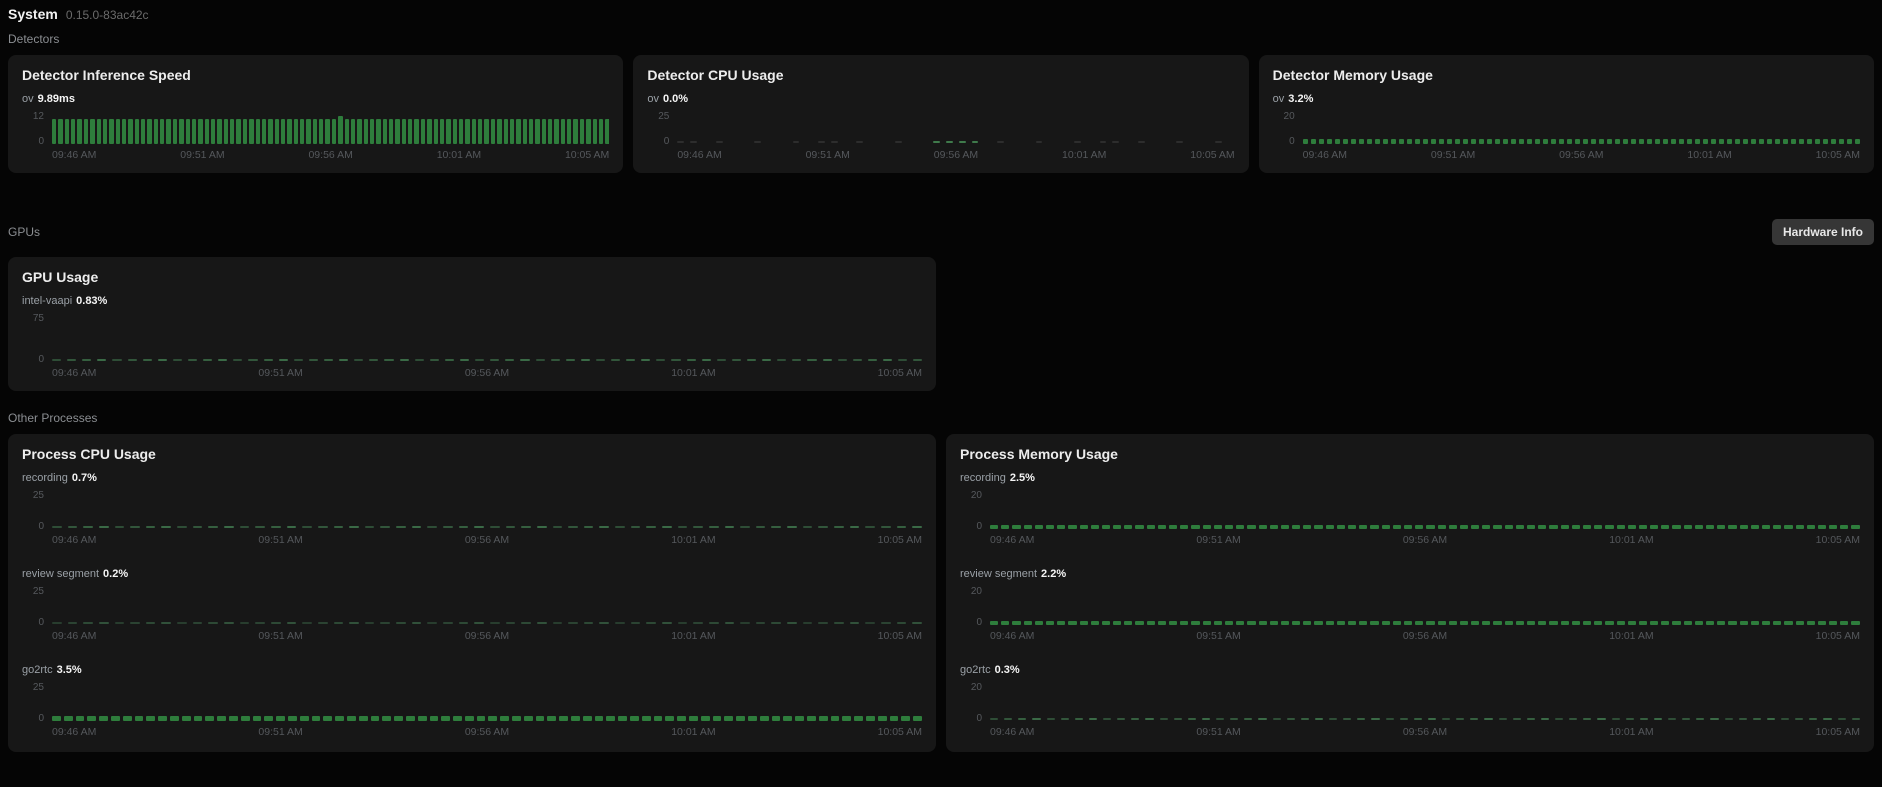 This screenshot has height=787, width=1882. Describe the element at coordinates (1218, 540) in the screenshot. I see `x-axis-tick: 09:51 AM` at that location.